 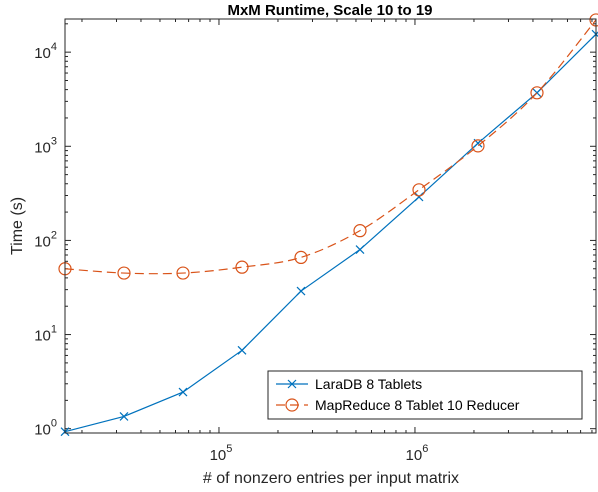 What do you see at coordinates (54, 235) in the screenshot?
I see `y-tick-label-exponent: 2` at bounding box center [54, 235].